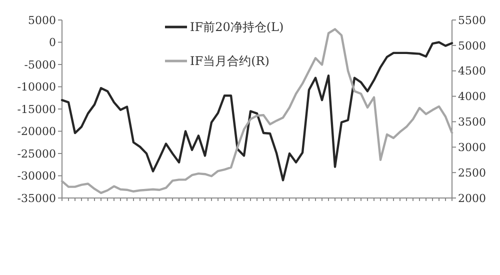  I want to click on y-tick-label: -35000, so click(36, 198).